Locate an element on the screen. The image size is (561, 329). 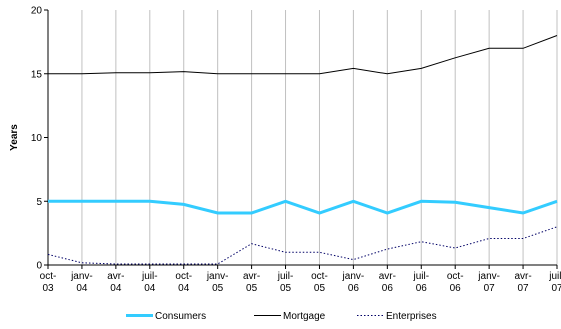
x-tick-label: juil-06 is located at coordinates (420, 282).